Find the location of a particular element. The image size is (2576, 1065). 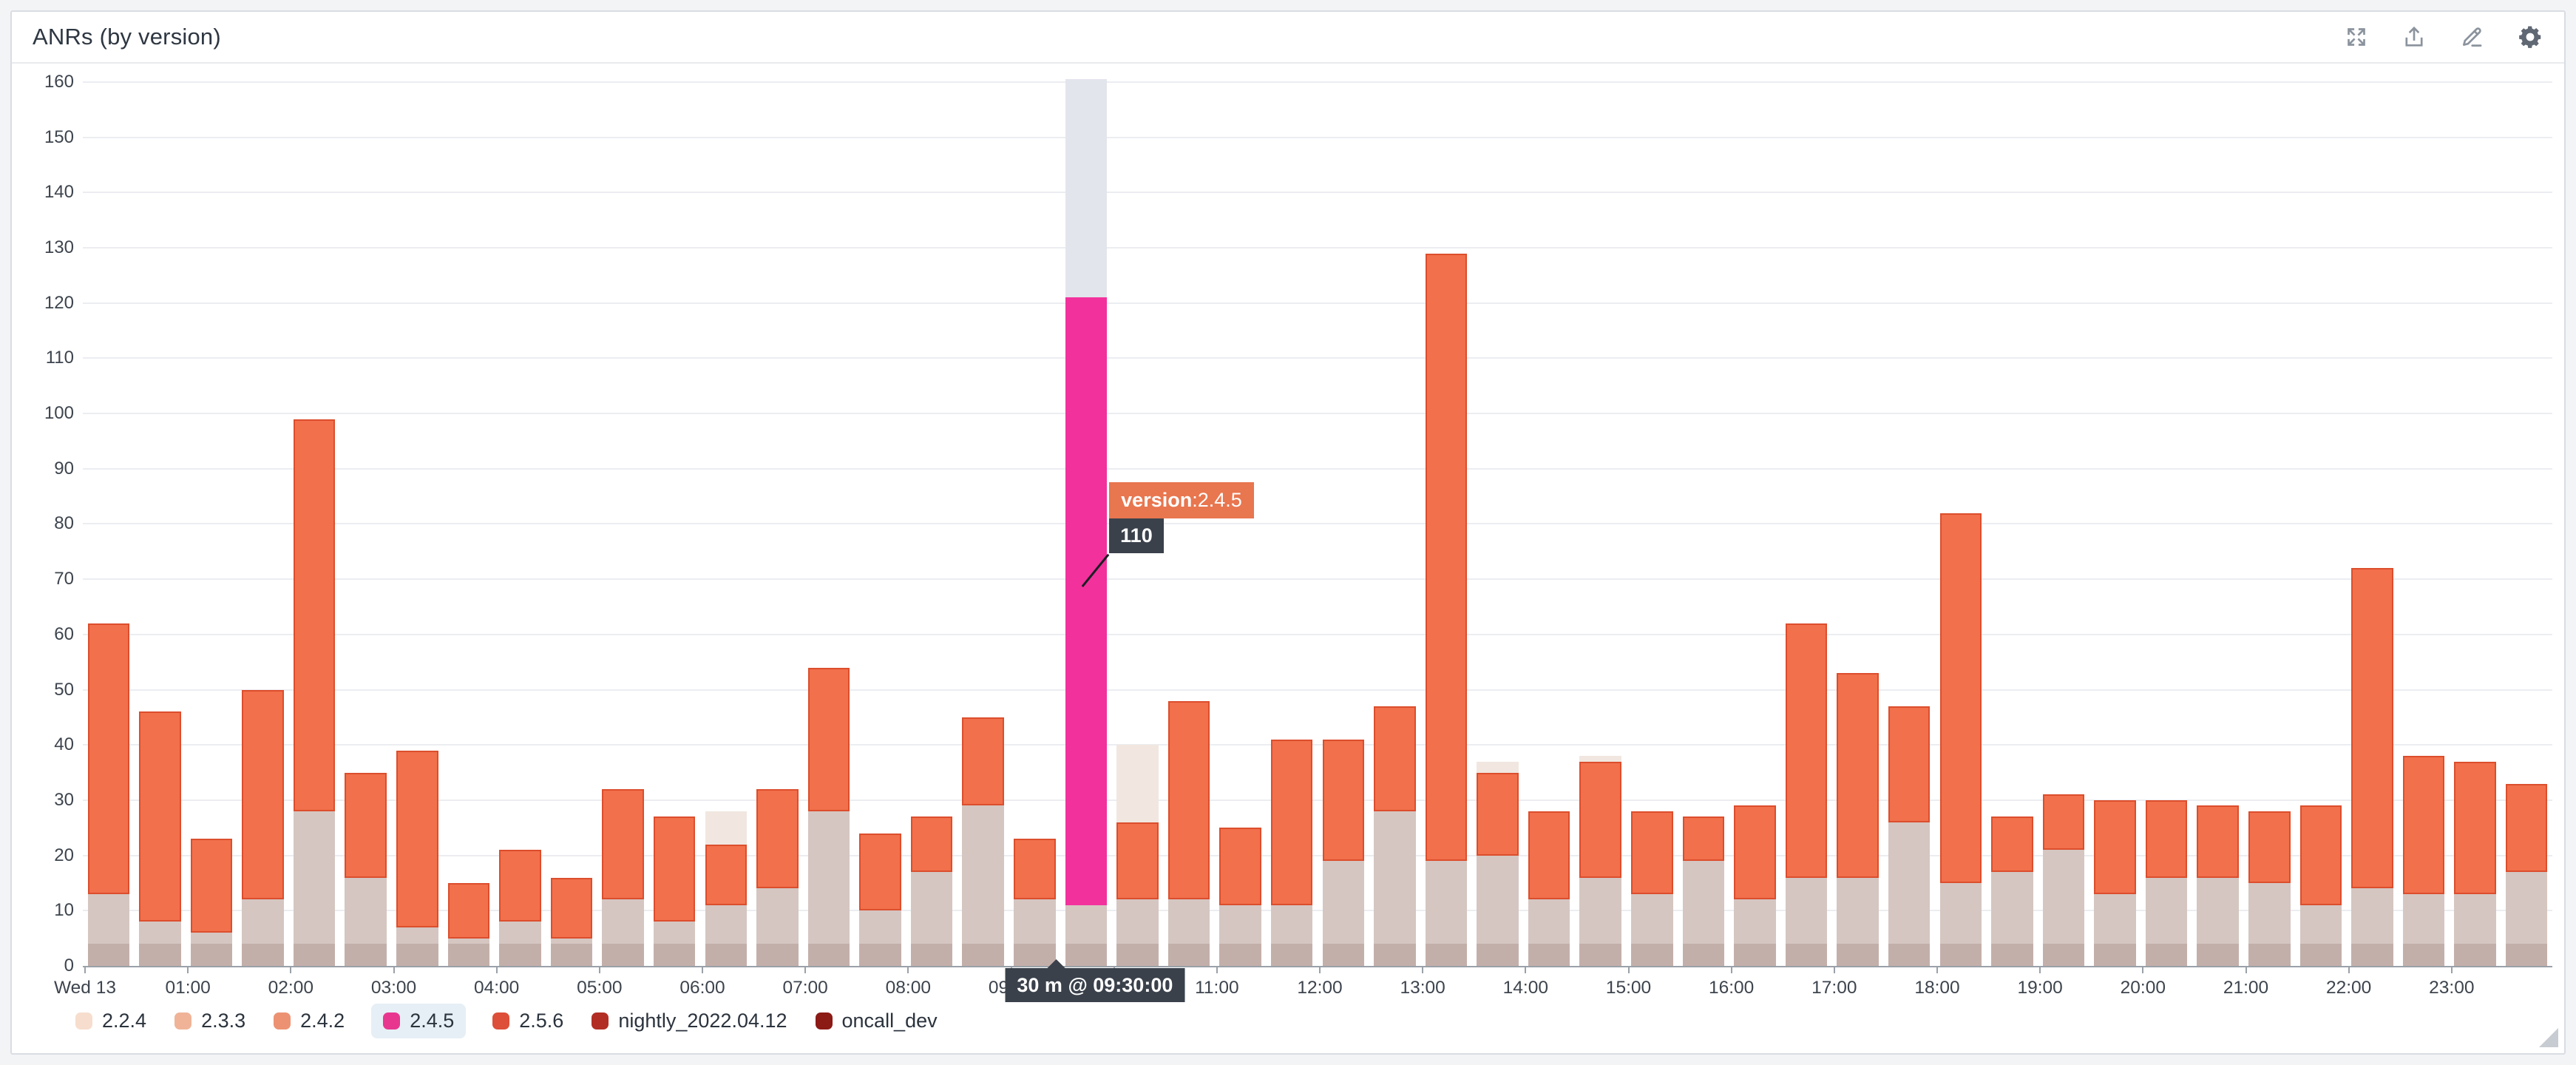

stacked-bar-06:30 is located at coordinates (777, 518).